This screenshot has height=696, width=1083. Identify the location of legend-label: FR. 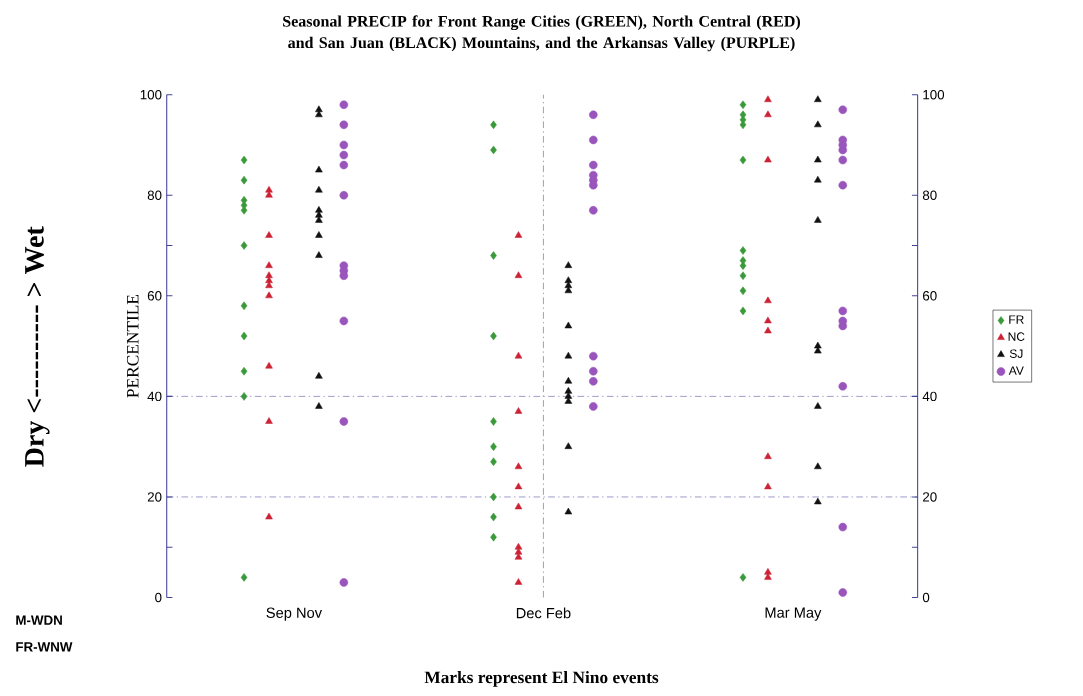
(1016, 319).